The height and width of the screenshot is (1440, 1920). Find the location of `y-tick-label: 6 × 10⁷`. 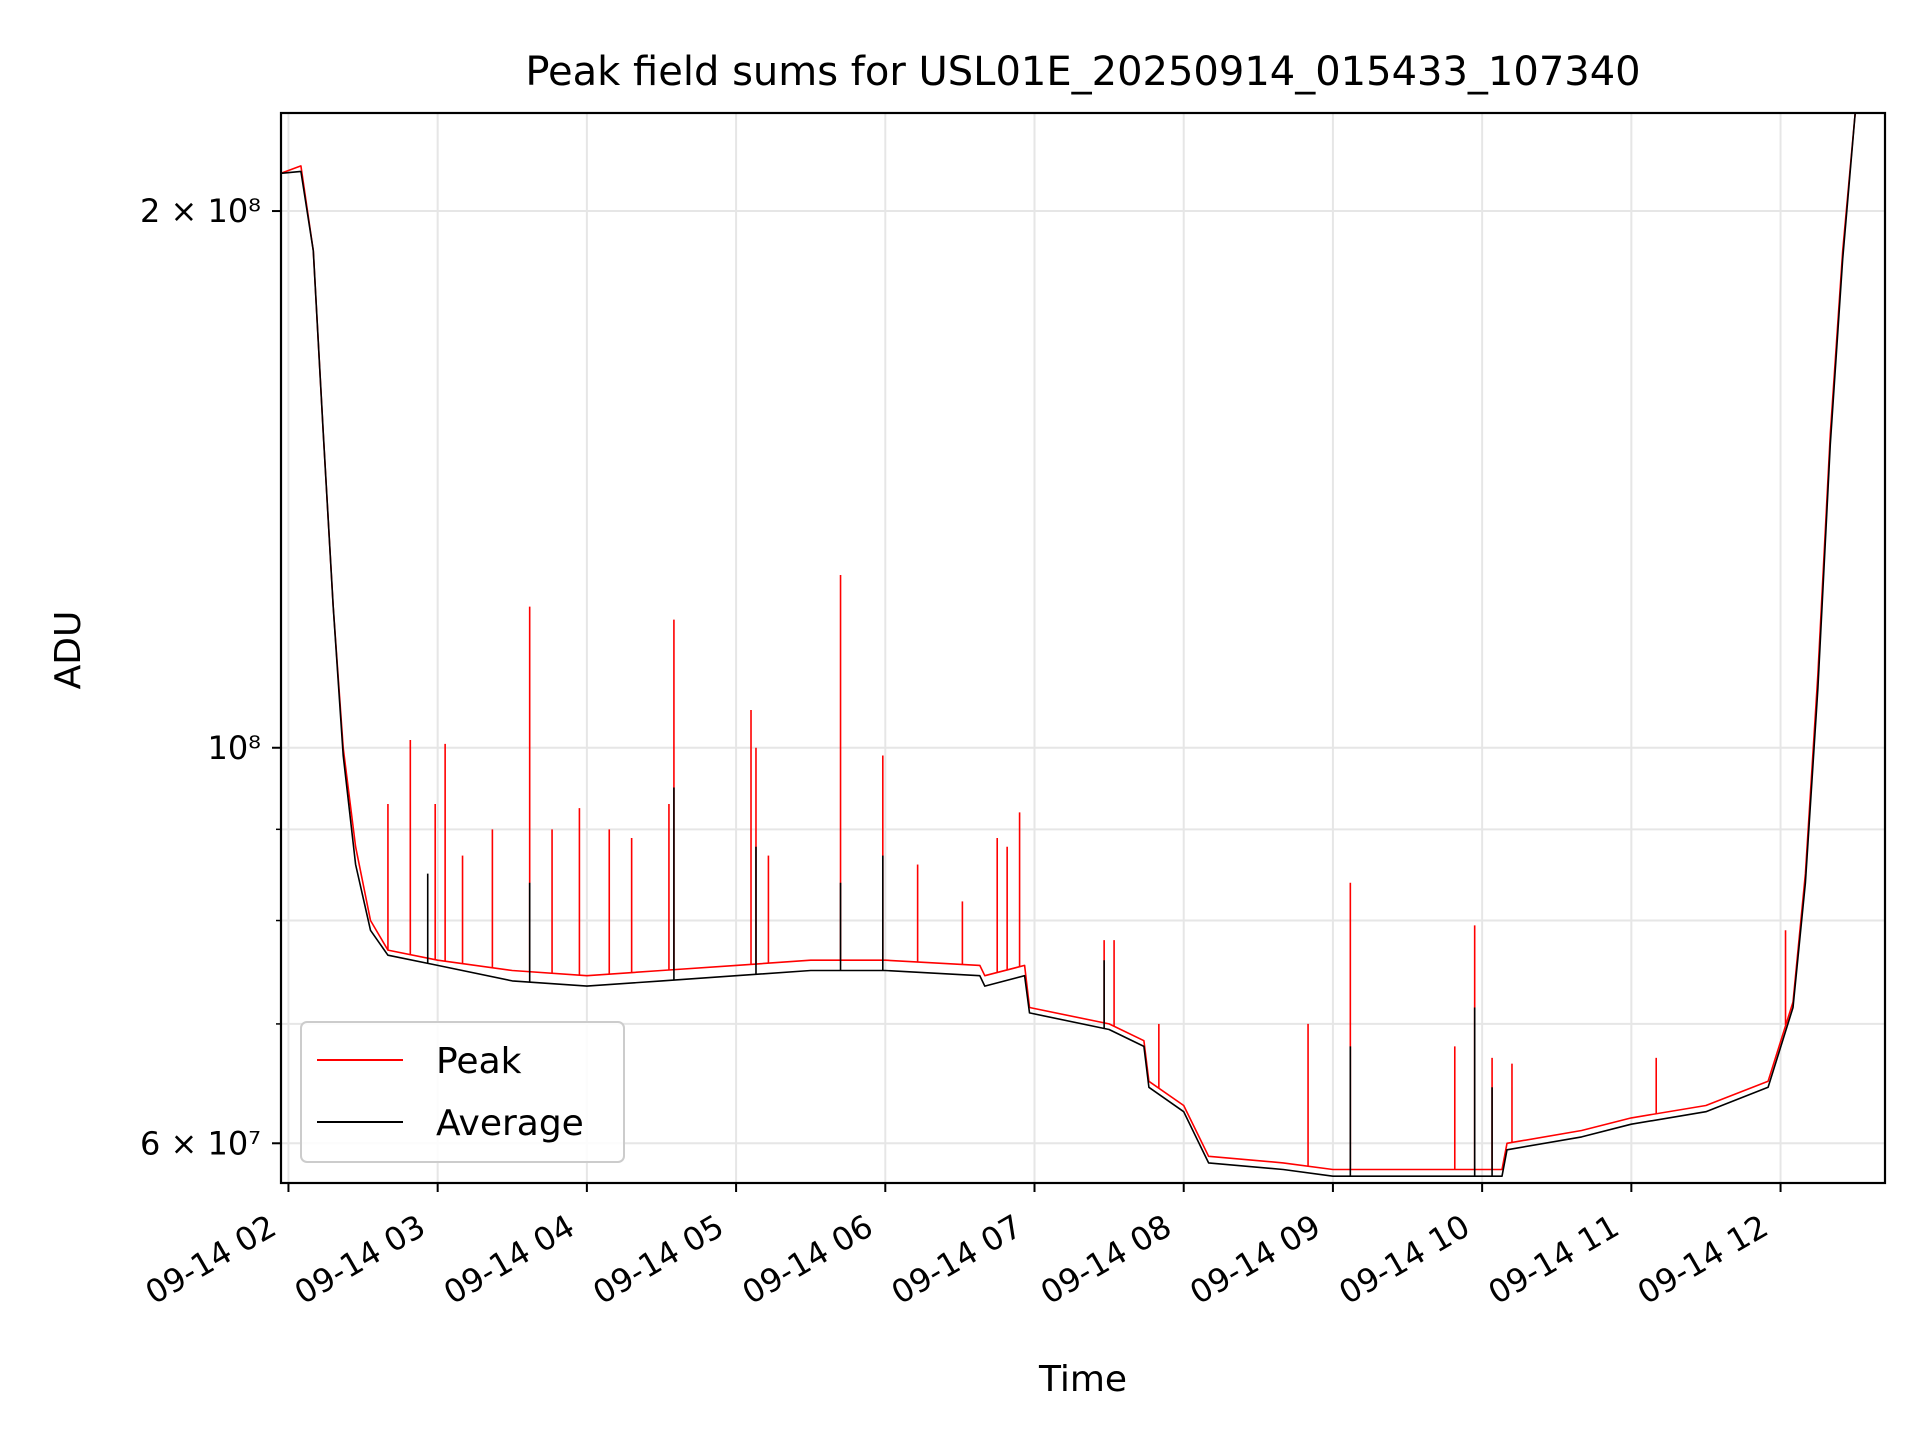

y-tick-label: 6 × 10⁷ is located at coordinates (200, 1143).